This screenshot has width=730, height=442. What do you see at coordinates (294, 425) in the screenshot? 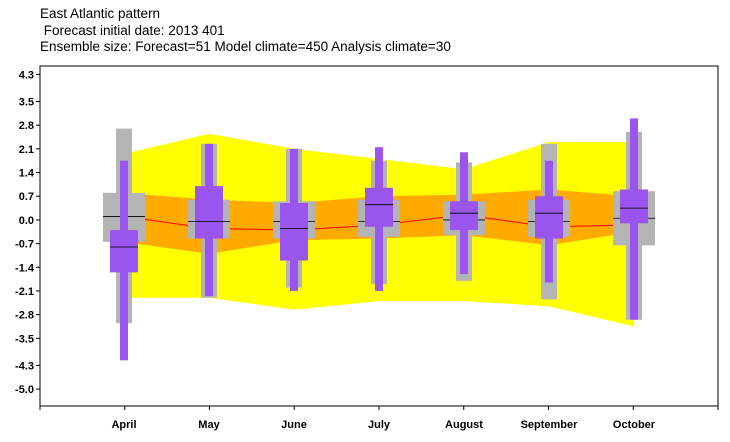
I see `x-tick-label: June` at bounding box center [294, 425].